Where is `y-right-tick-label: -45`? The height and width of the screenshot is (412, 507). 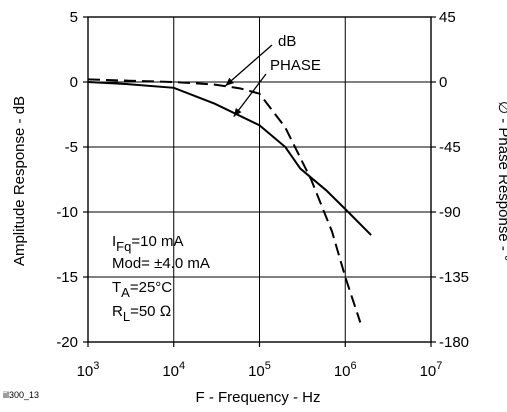
y-right-tick-label: -45 is located at coordinates (450, 147).